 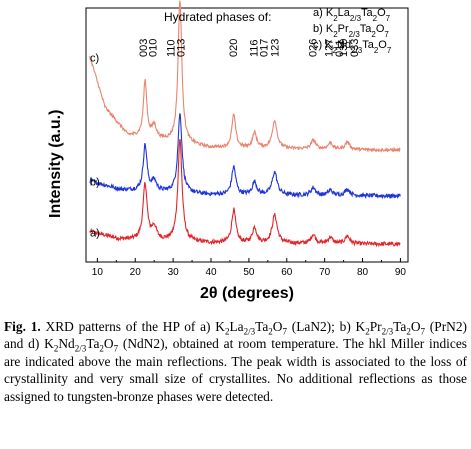 I want to click on miller-index-label: 011, so click(x=340, y=48).